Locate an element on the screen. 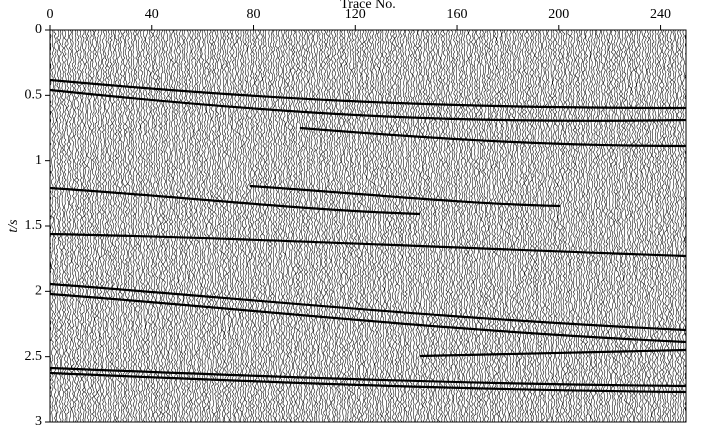 The width and height of the screenshot is (702, 435). x-tick-label: 200 is located at coordinates (558, 14).